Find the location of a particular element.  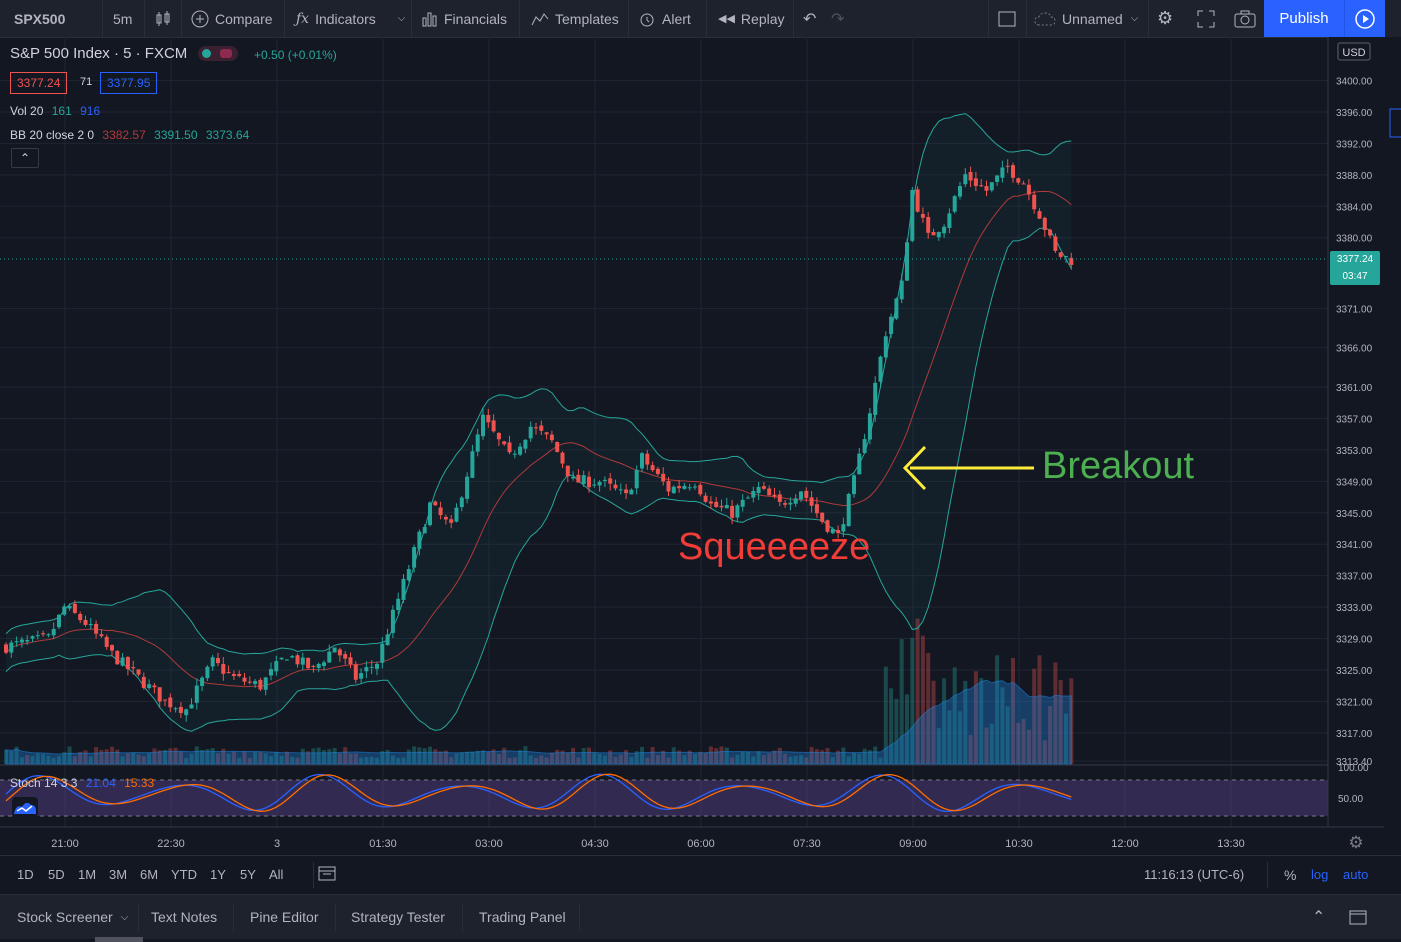

date-range-button is located at coordinates (327, 874).